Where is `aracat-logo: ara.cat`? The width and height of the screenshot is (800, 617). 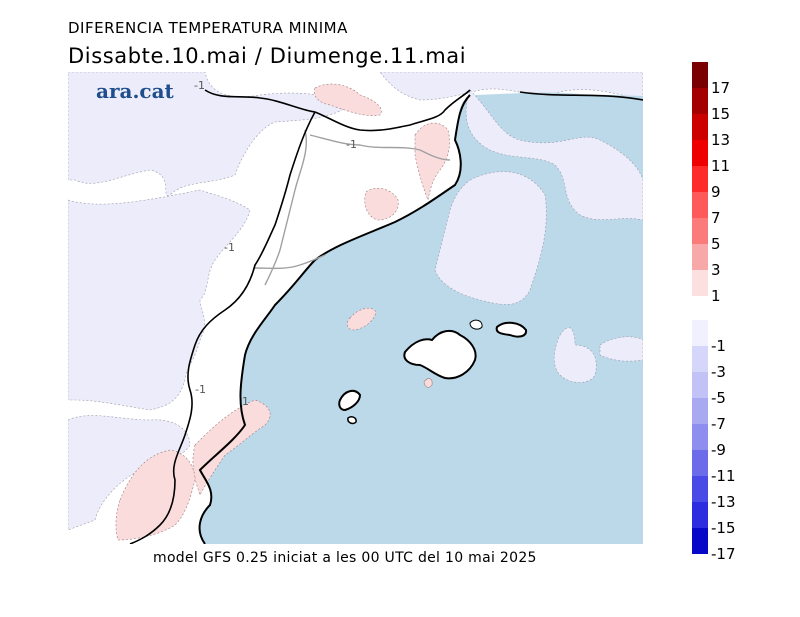
aracat-logo: ara.cat is located at coordinates (135, 91).